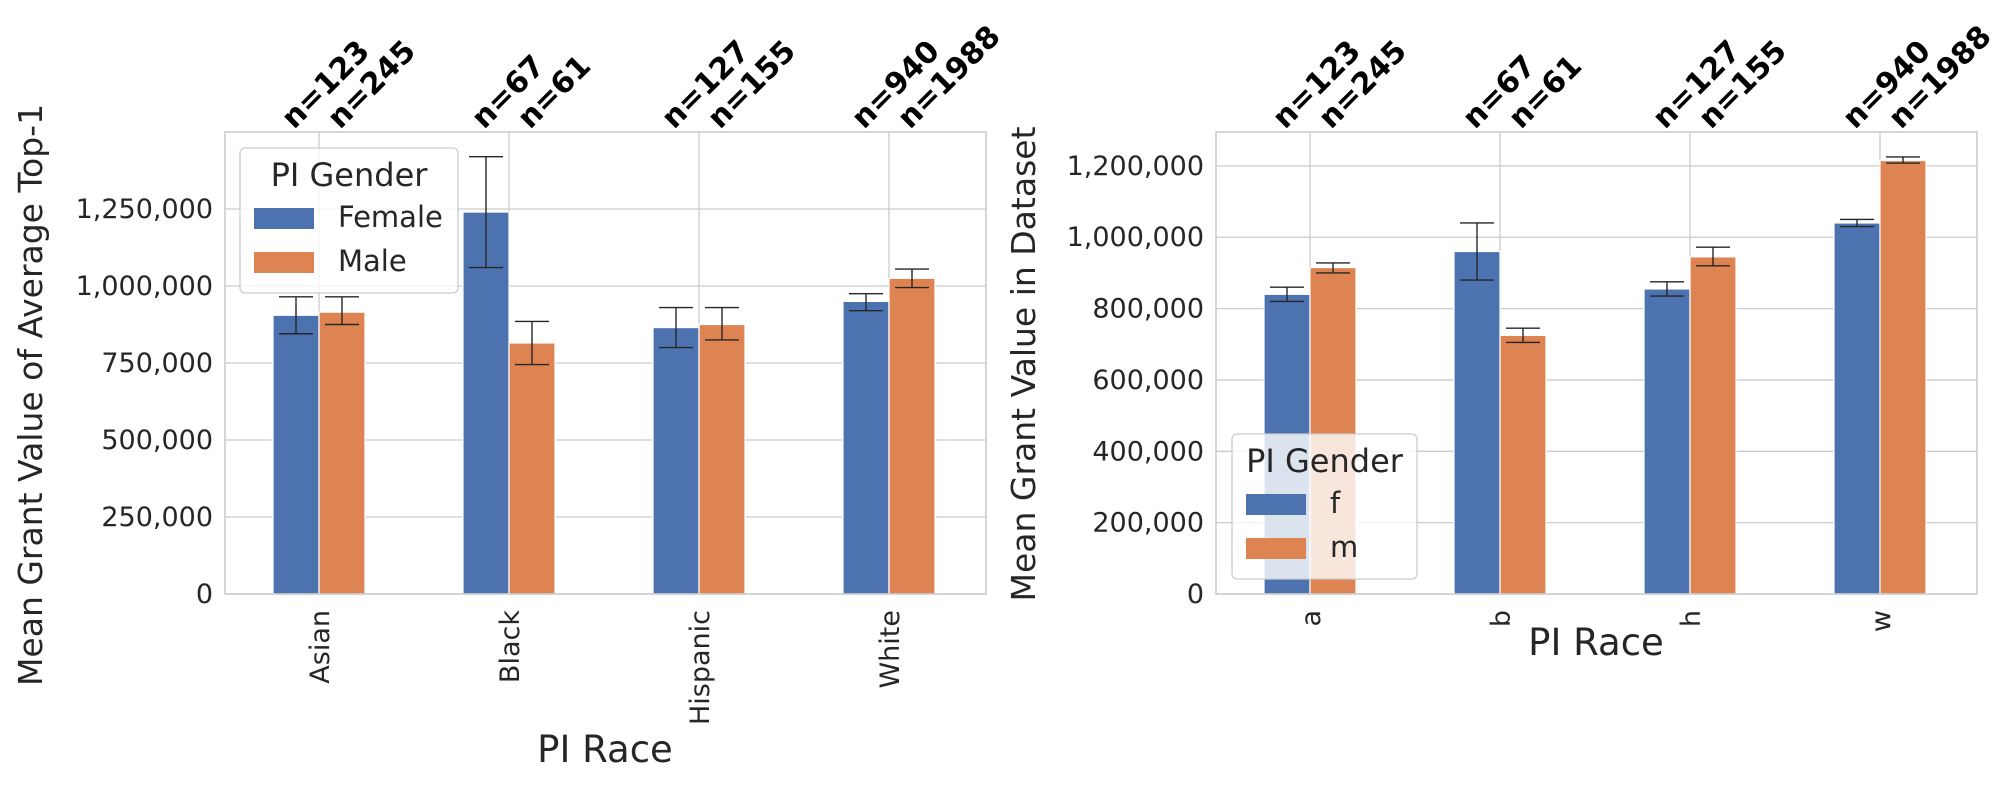  What do you see at coordinates (1691, 618) in the screenshot?
I see `x-tick-label: h` at bounding box center [1691, 618].